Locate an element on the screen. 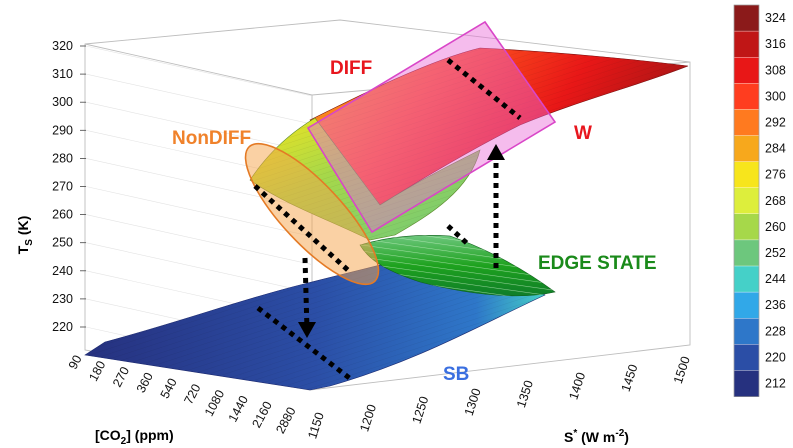 This screenshot has height=448, width=793. co2-tick-label: 270 is located at coordinates (121, 376).